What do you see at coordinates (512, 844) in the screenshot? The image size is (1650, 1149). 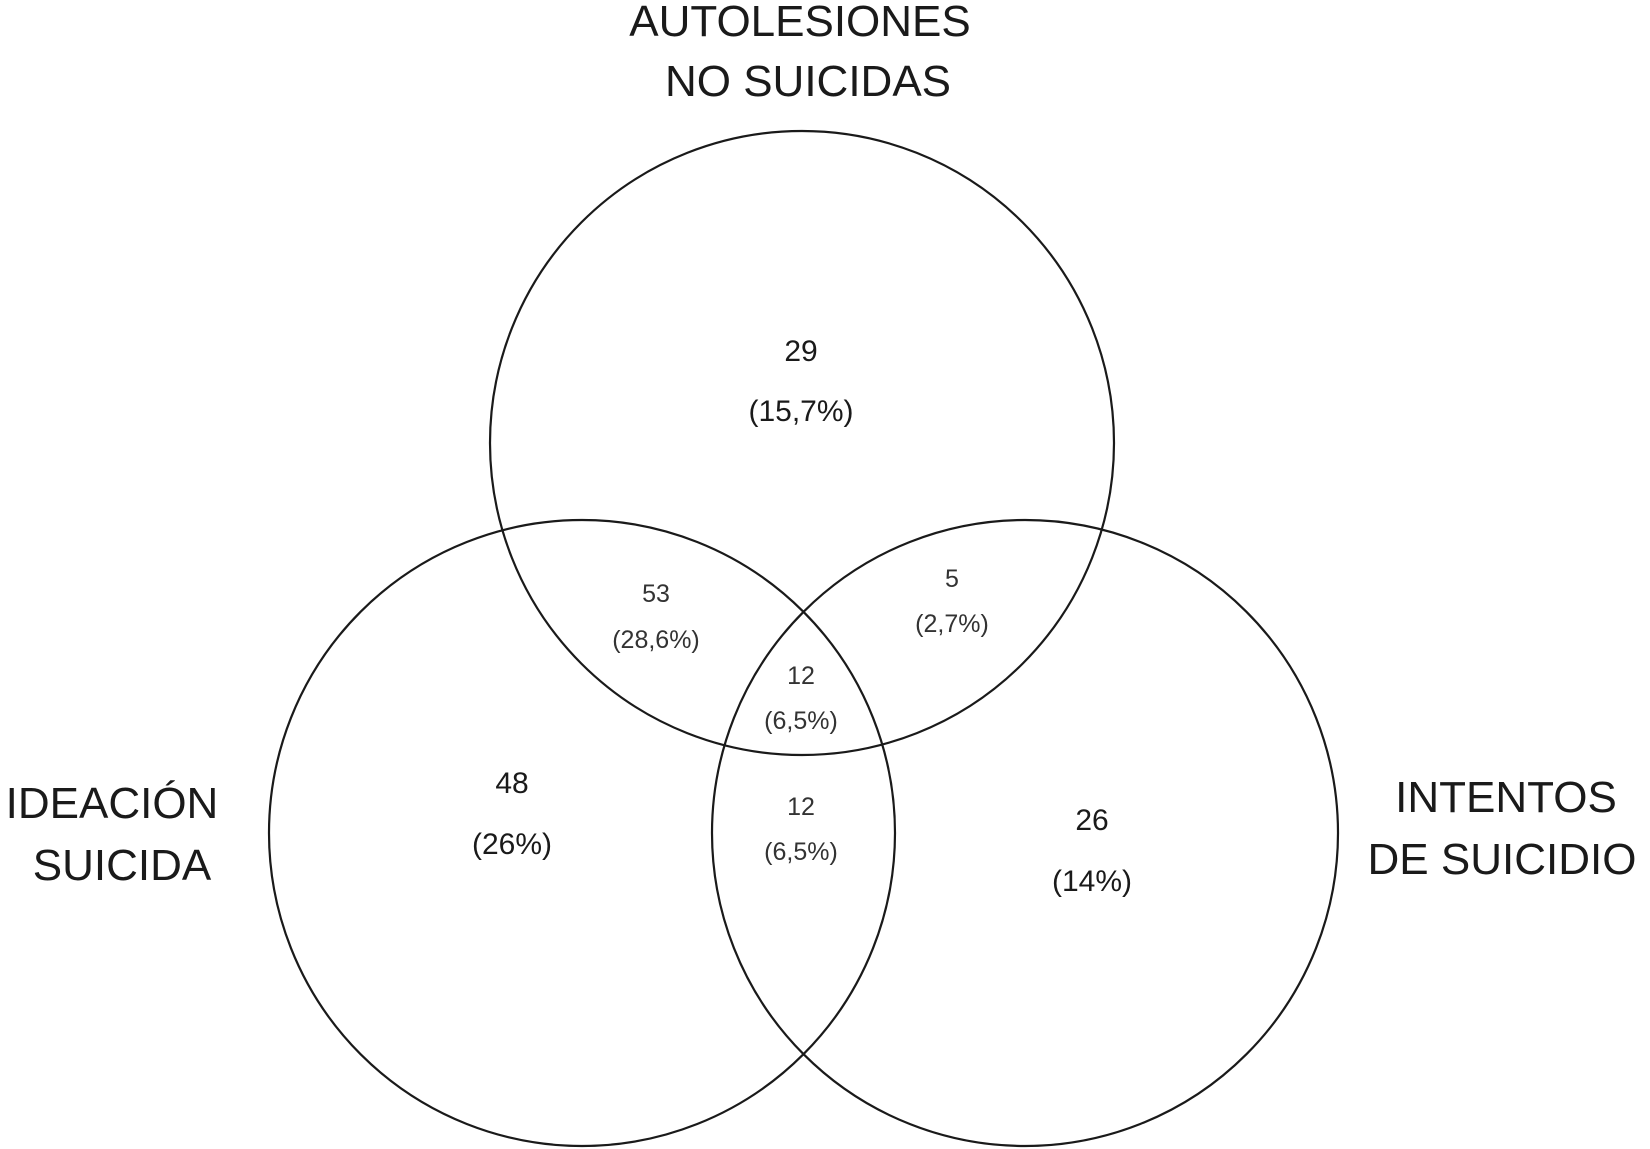 I see `region-percent: (26%)` at bounding box center [512, 844].